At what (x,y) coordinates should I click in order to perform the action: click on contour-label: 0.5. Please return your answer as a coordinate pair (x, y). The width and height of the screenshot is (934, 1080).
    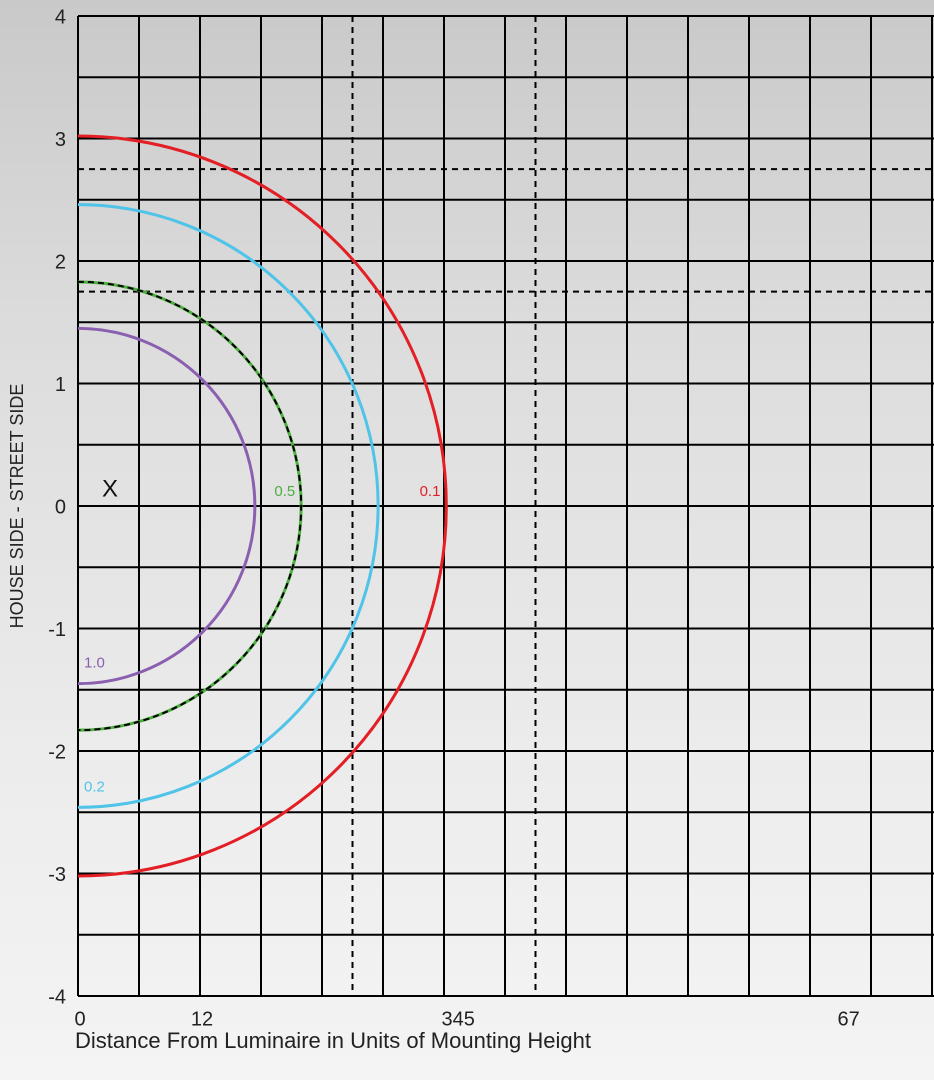
    Looking at the image, I should click on (284, 491).